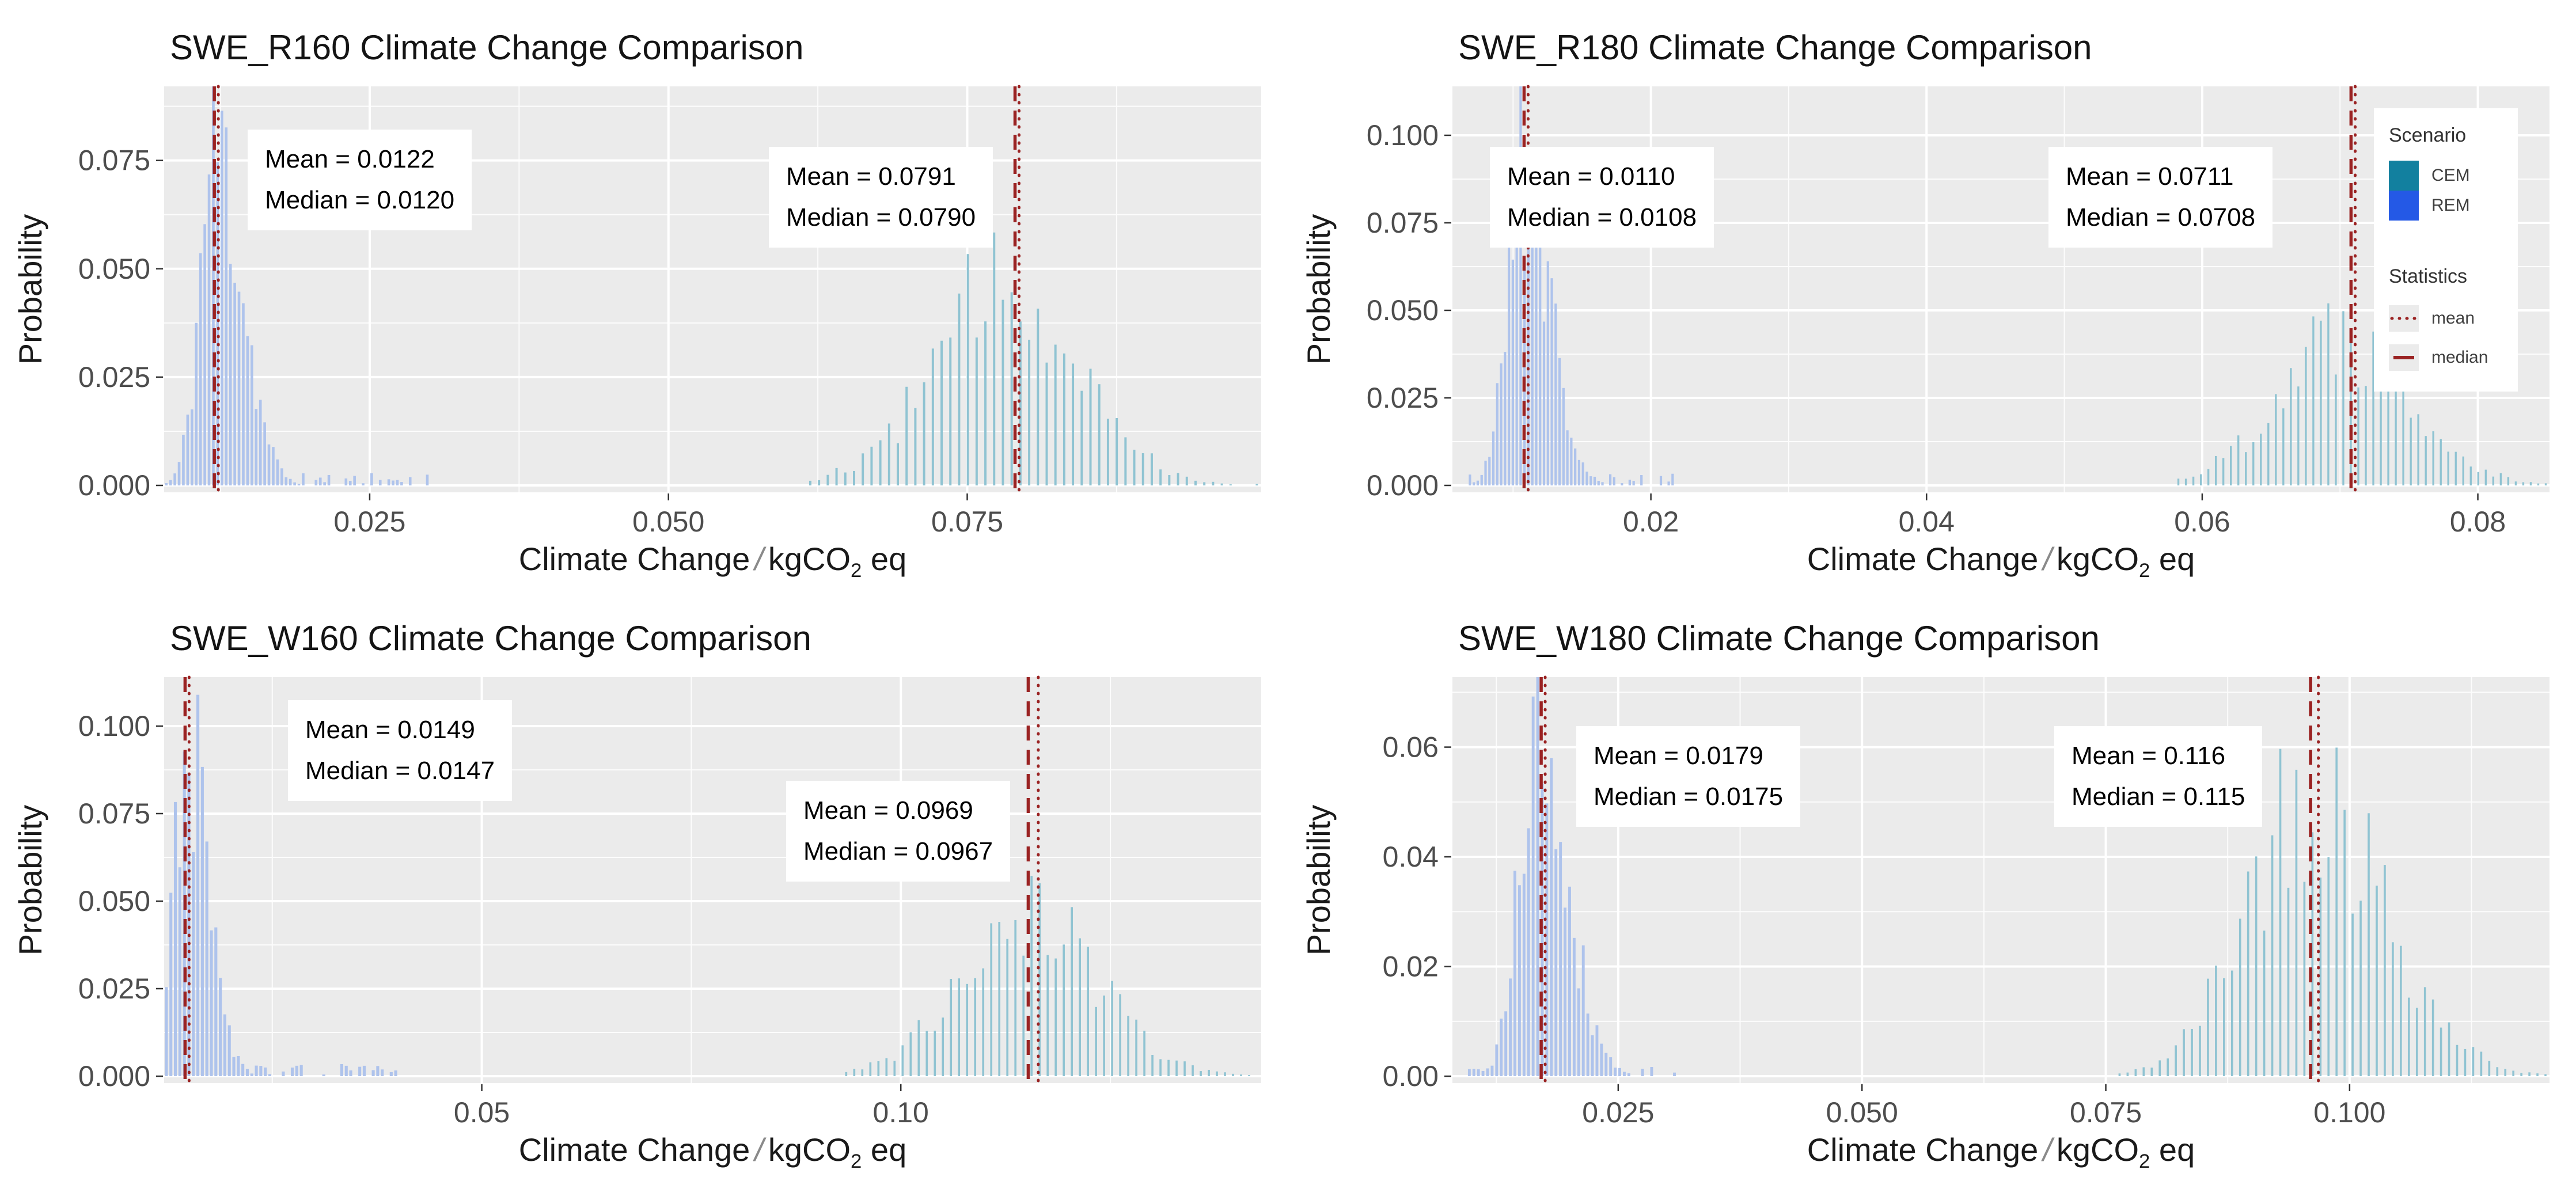 This screenshot has height=1181, width=2576. Describe the element at coordinates (1318, 880) in the screenshot. I see `y-axis-label: Probability` at that location.